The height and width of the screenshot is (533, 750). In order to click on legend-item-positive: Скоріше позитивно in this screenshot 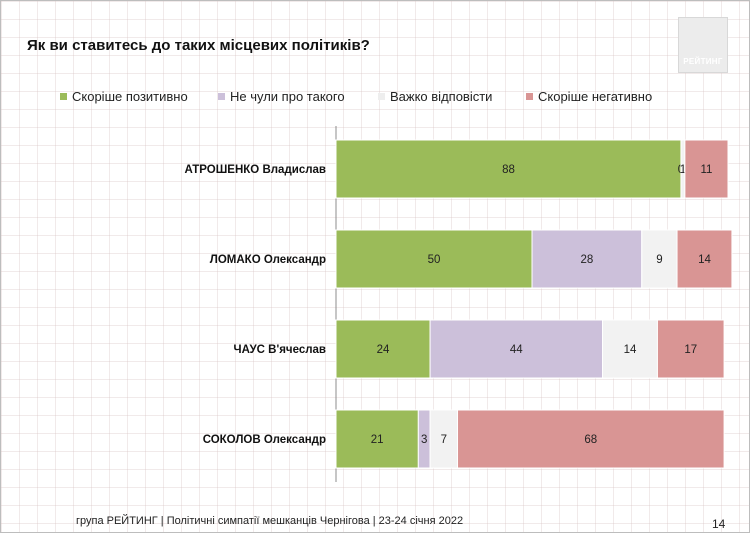, I will do `click(124, 96)`.